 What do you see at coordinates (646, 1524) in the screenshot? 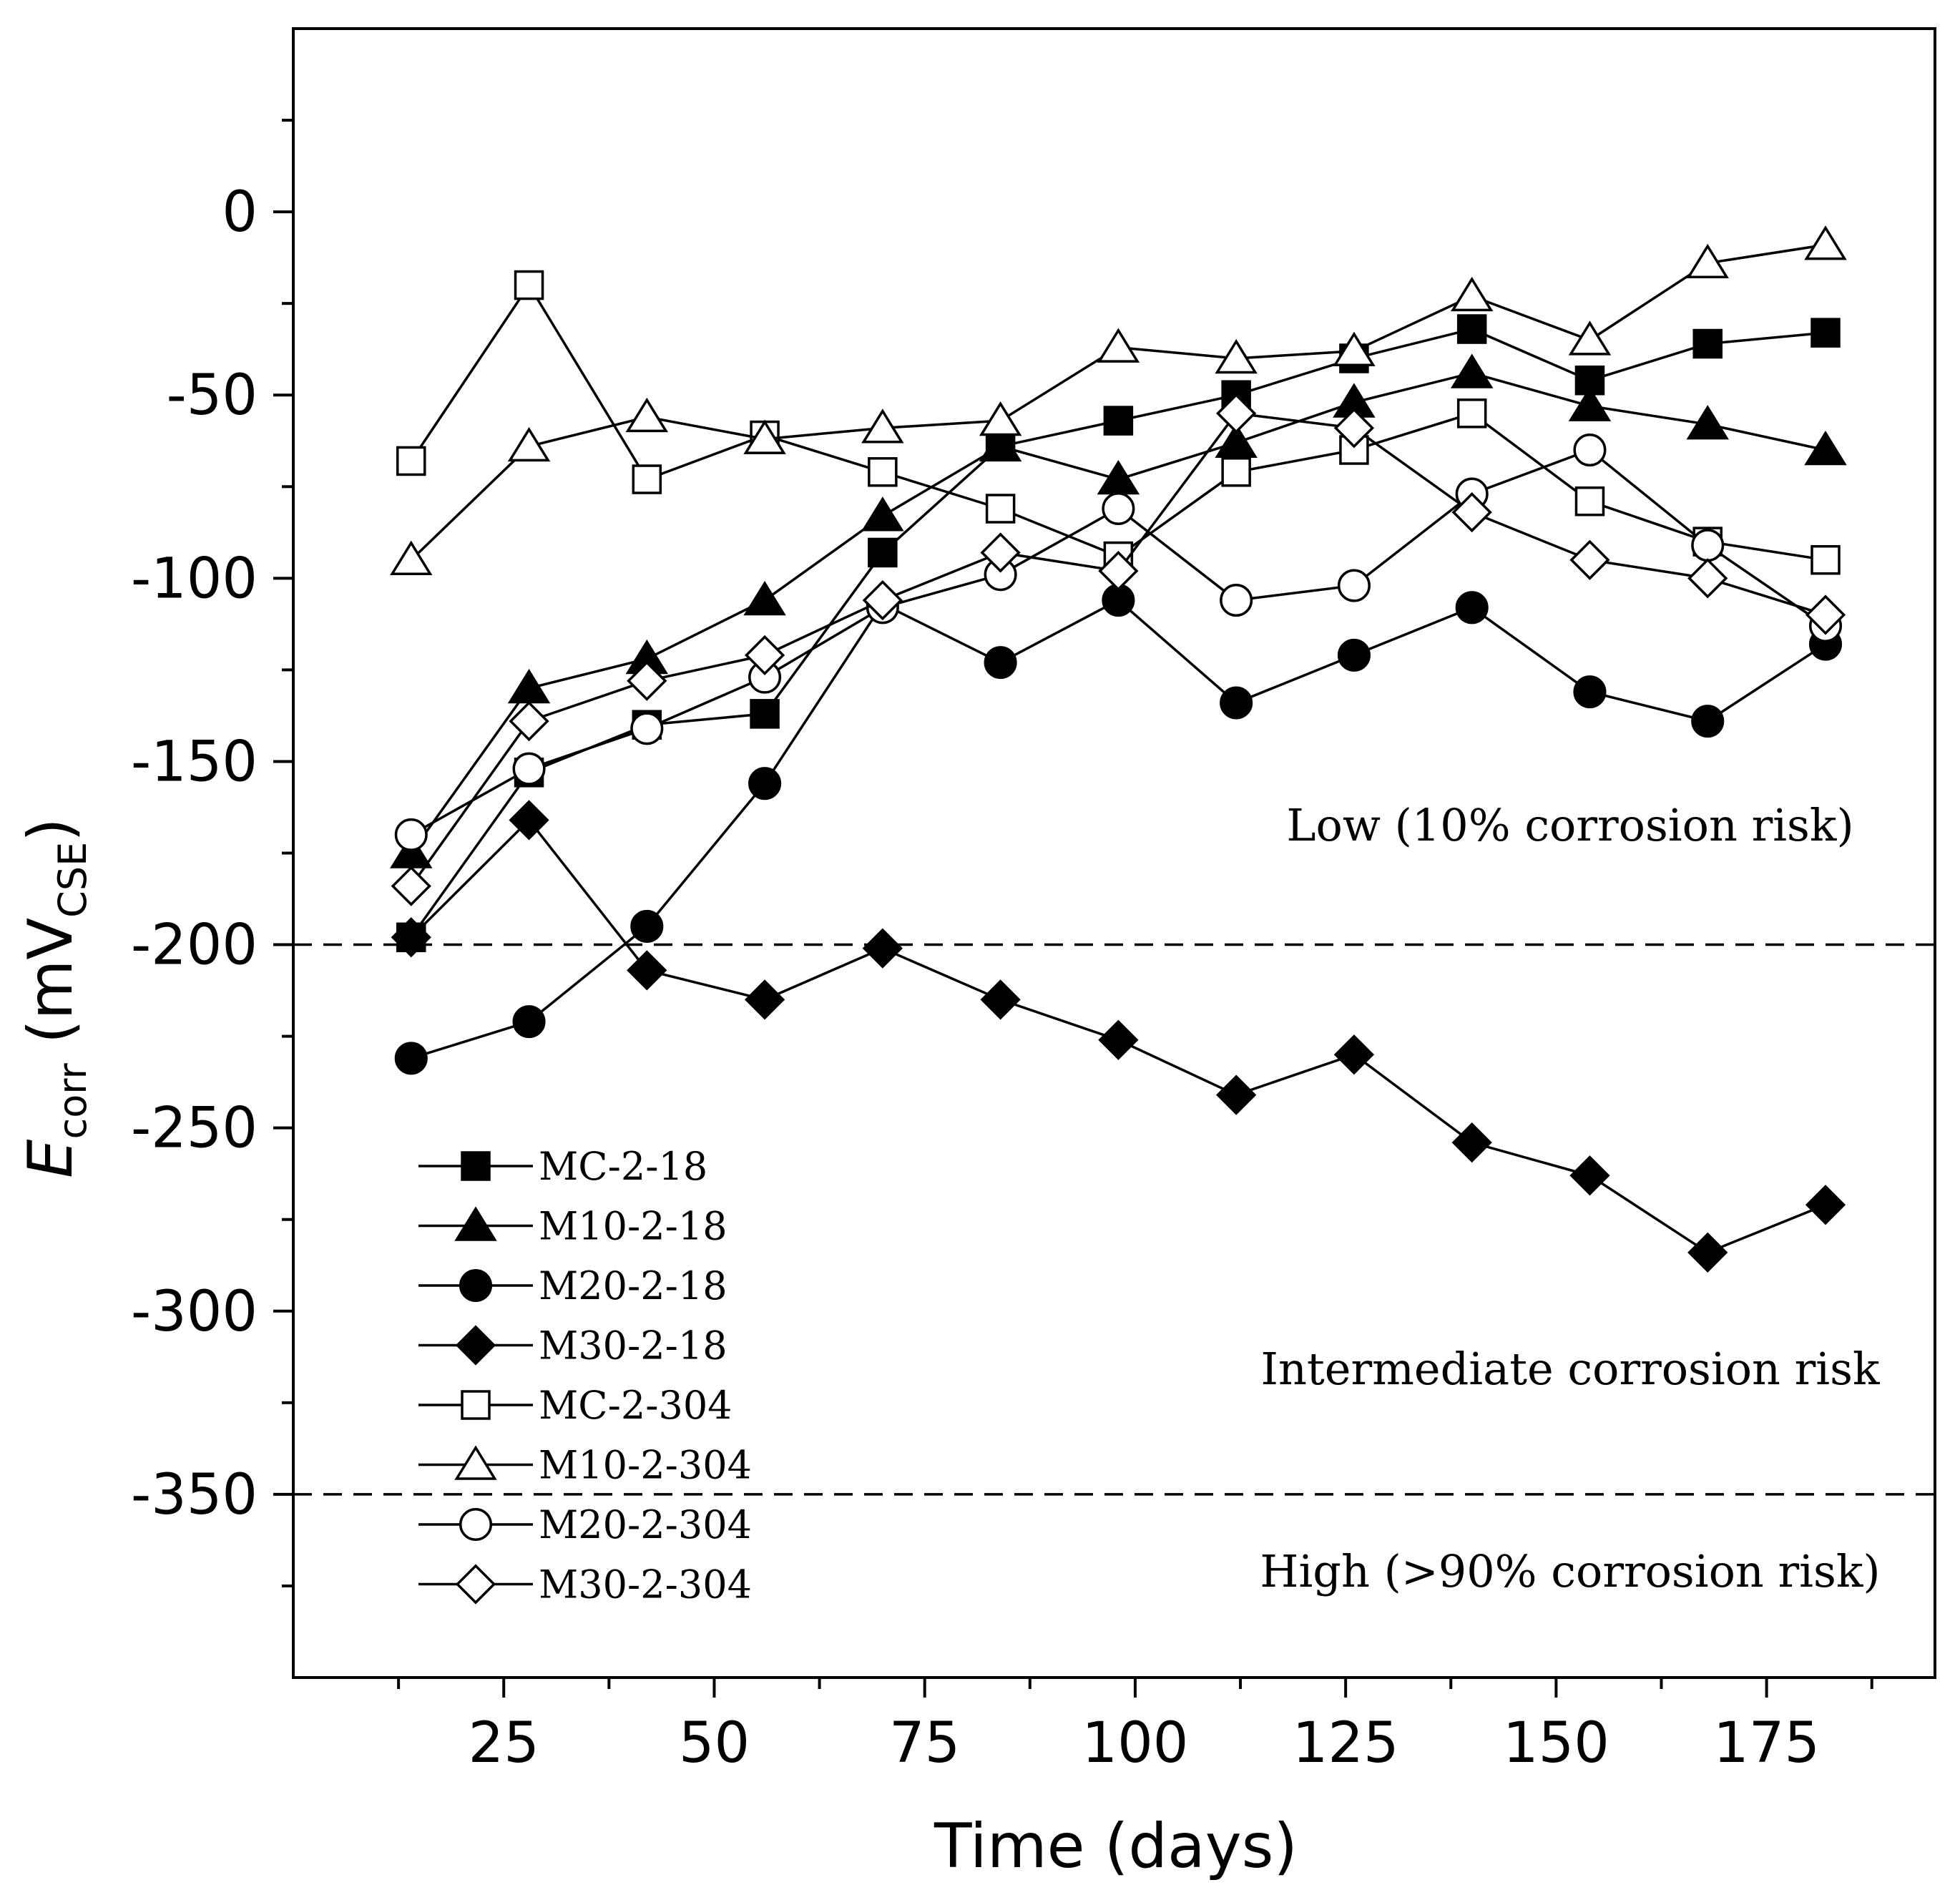
I see `legend-label: M20-2-304` at bounding box center [646, 1524].